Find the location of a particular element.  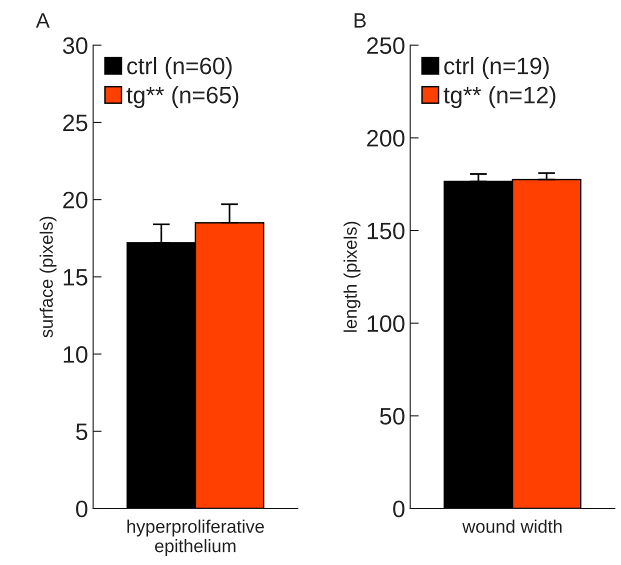

y-tick-label: 5 is located at coordinates (82, 432).